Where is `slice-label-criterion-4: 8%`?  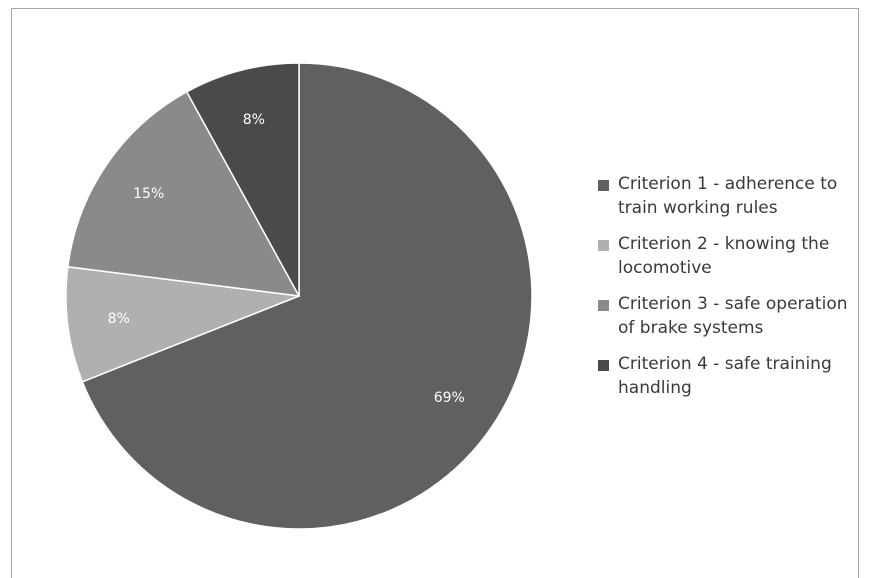
slice-label-criterion-4: 8% is located at coordinates (254, 120).